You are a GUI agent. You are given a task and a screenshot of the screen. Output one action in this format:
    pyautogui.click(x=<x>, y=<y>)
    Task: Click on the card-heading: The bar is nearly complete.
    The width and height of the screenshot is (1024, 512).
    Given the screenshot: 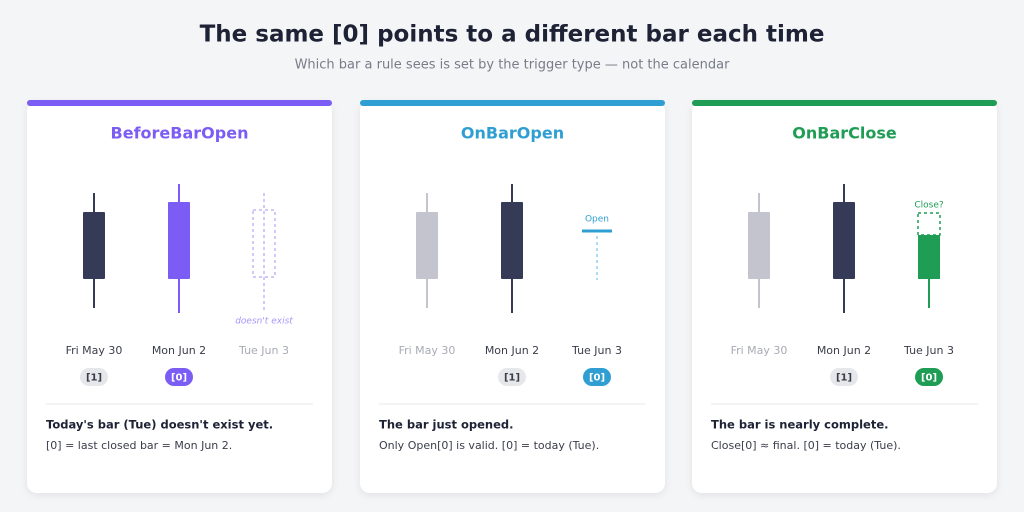 What is the action you would take?
    pyautogui.click(x=800, y=425)
    